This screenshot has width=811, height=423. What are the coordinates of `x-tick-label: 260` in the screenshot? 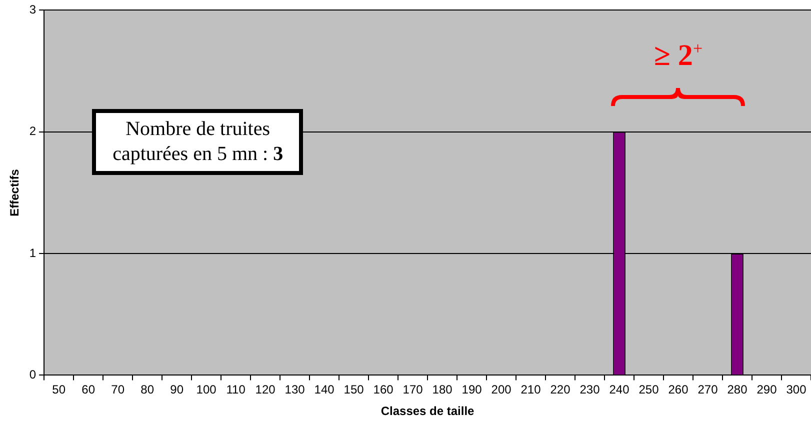 It's located at (678, 389).